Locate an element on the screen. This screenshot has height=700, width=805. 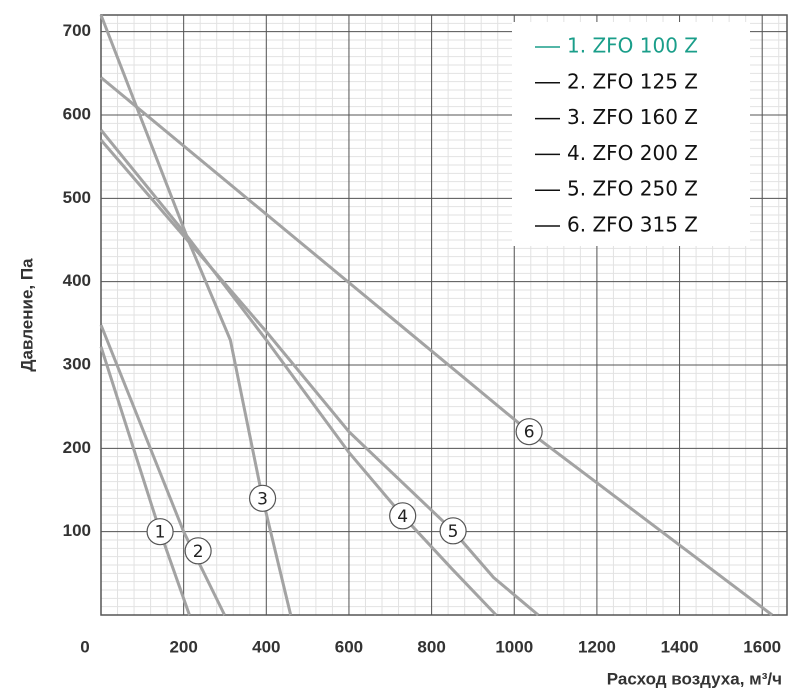
curve-number: 3 is located at coordinates (262, 499).